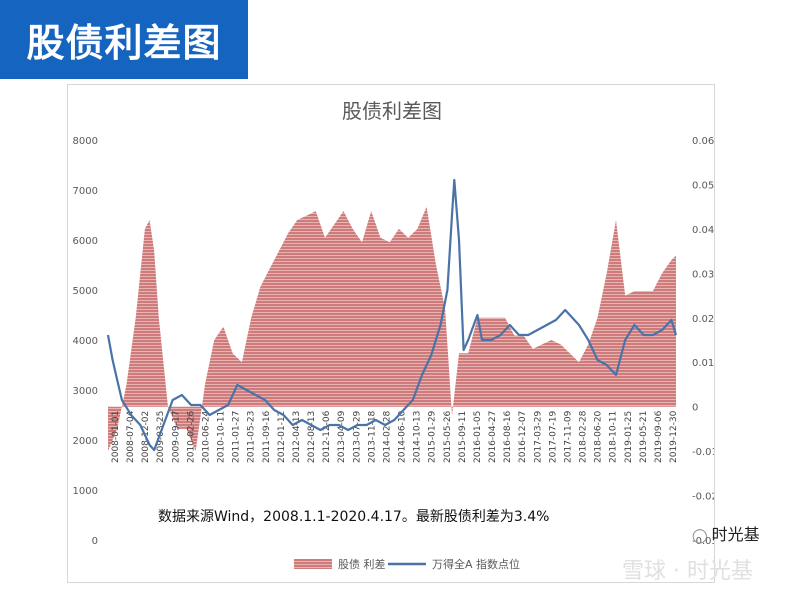  Describe the element at coordinates (735, 534) in the screenshot. I see `account-name: 时光基` at that location.